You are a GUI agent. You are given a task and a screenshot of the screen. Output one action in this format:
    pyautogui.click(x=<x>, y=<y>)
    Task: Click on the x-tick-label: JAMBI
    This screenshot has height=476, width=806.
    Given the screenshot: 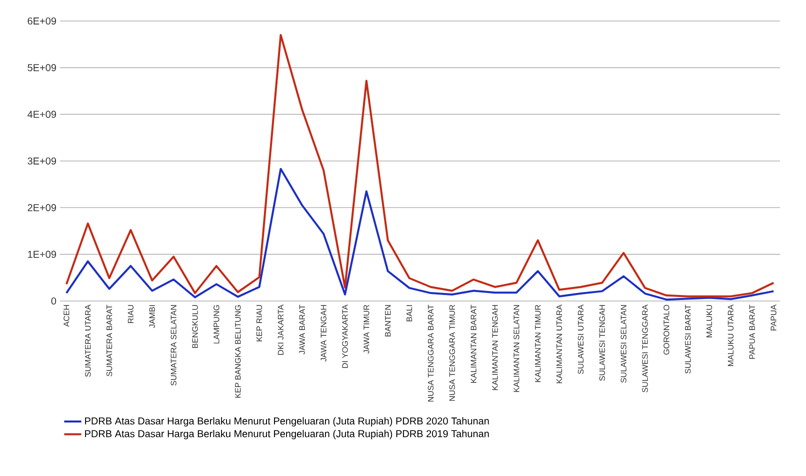 What is the action you would take?
    pyautogui.click(x=152, y=316)
    